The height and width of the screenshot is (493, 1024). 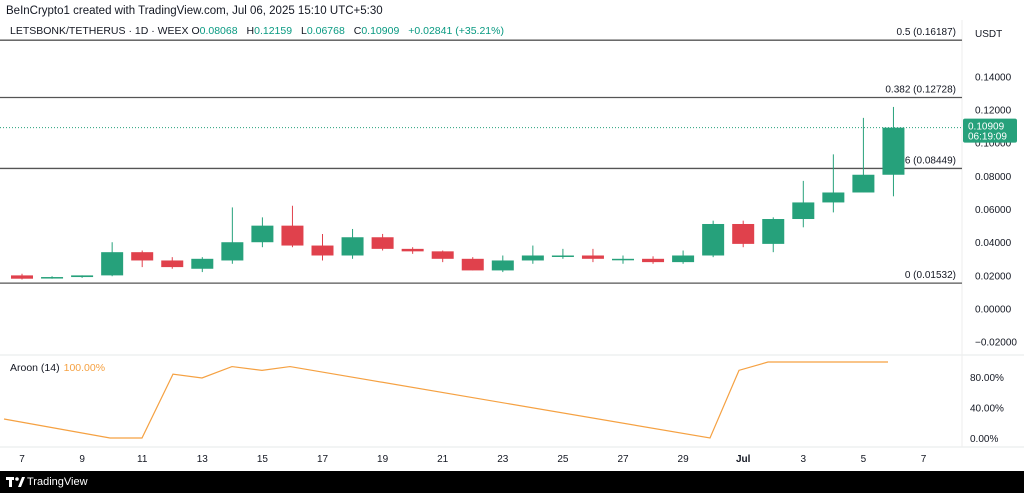 I want to click on time-label-0: 7, so click(x=22, y=459).